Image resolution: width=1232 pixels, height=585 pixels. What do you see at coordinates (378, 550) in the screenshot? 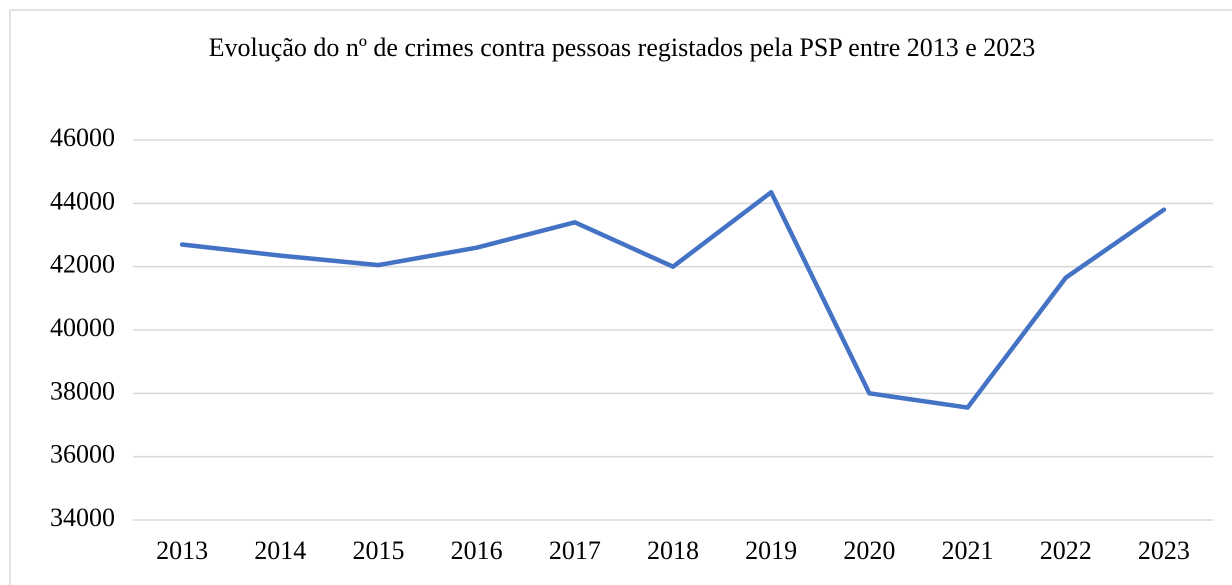
I see `x-tick-label: 2015` at bounding box center [378, 550].